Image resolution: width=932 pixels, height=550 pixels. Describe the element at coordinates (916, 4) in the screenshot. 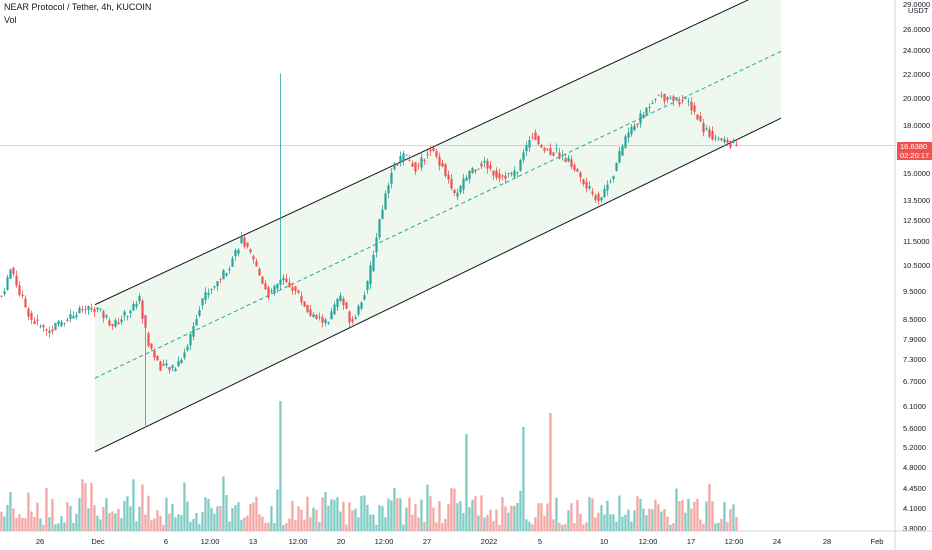

I see `price-tick-label: 29.0000` at that location.